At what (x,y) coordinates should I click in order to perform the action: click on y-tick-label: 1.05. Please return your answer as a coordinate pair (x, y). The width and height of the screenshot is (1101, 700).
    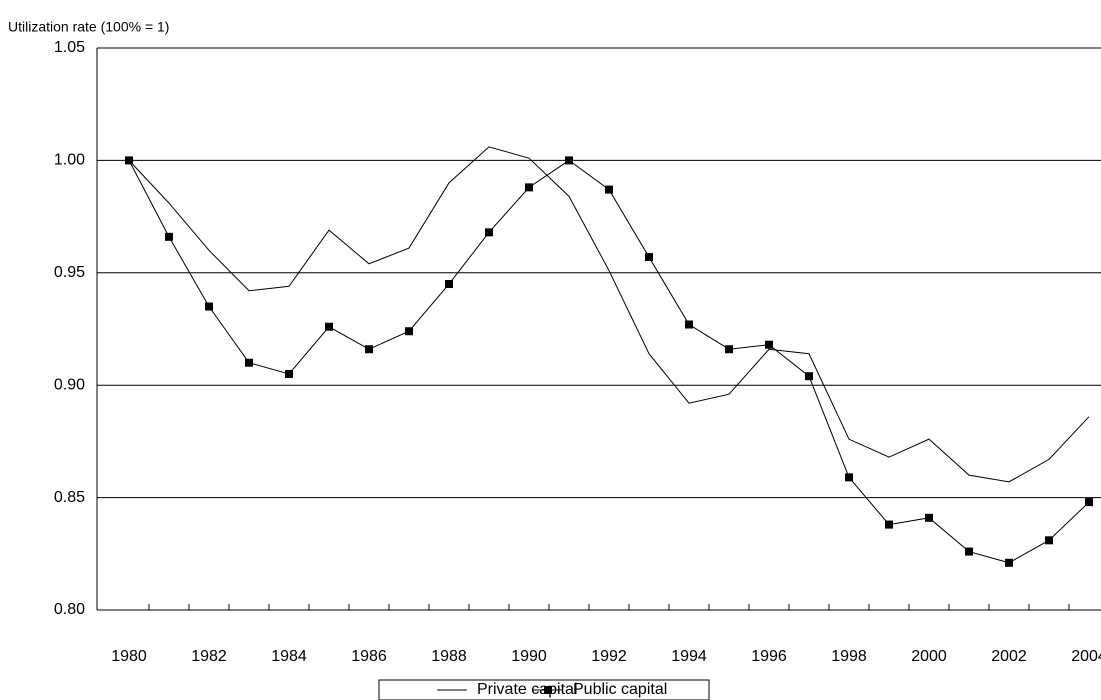
    Looking at the image, I should click on (69, 47).